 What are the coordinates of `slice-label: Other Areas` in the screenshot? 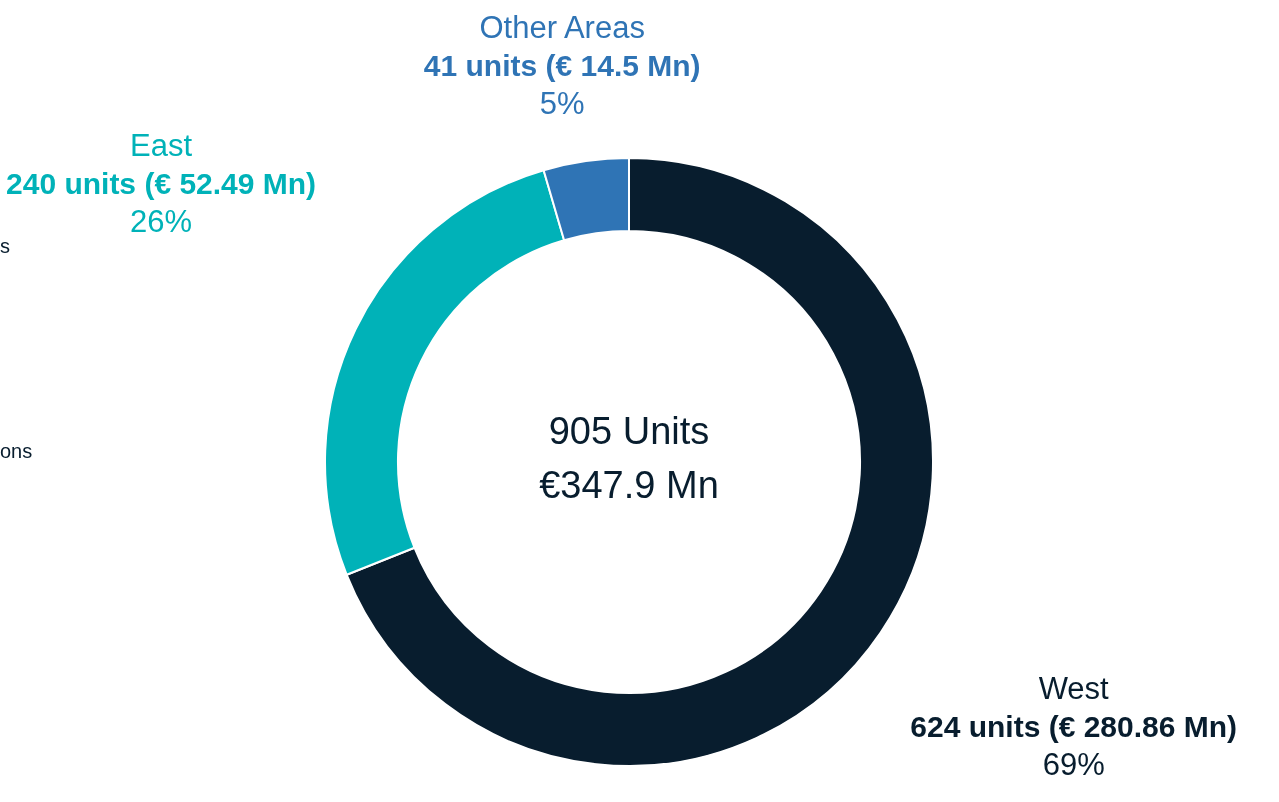 It's located at (562, 27).